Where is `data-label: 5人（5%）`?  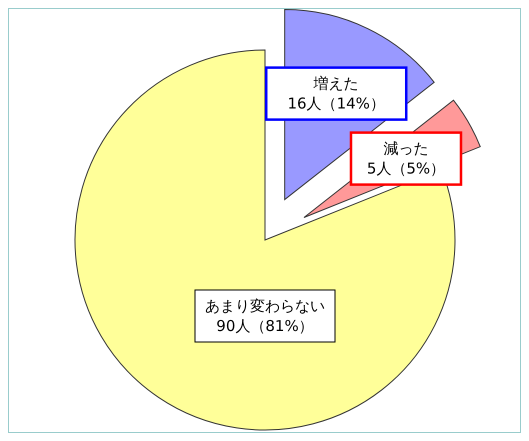 data-label: 5人（5%） is located at coordinates (406, 169).